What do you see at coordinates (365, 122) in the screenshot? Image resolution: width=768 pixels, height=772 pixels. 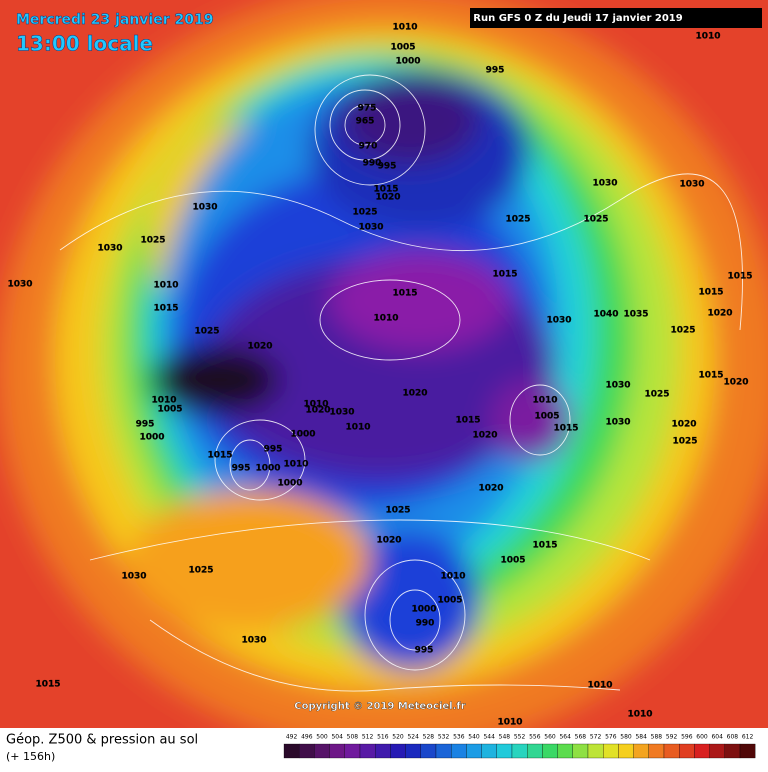 I see `isobar-label: 965` at bounding box center [365, 122].